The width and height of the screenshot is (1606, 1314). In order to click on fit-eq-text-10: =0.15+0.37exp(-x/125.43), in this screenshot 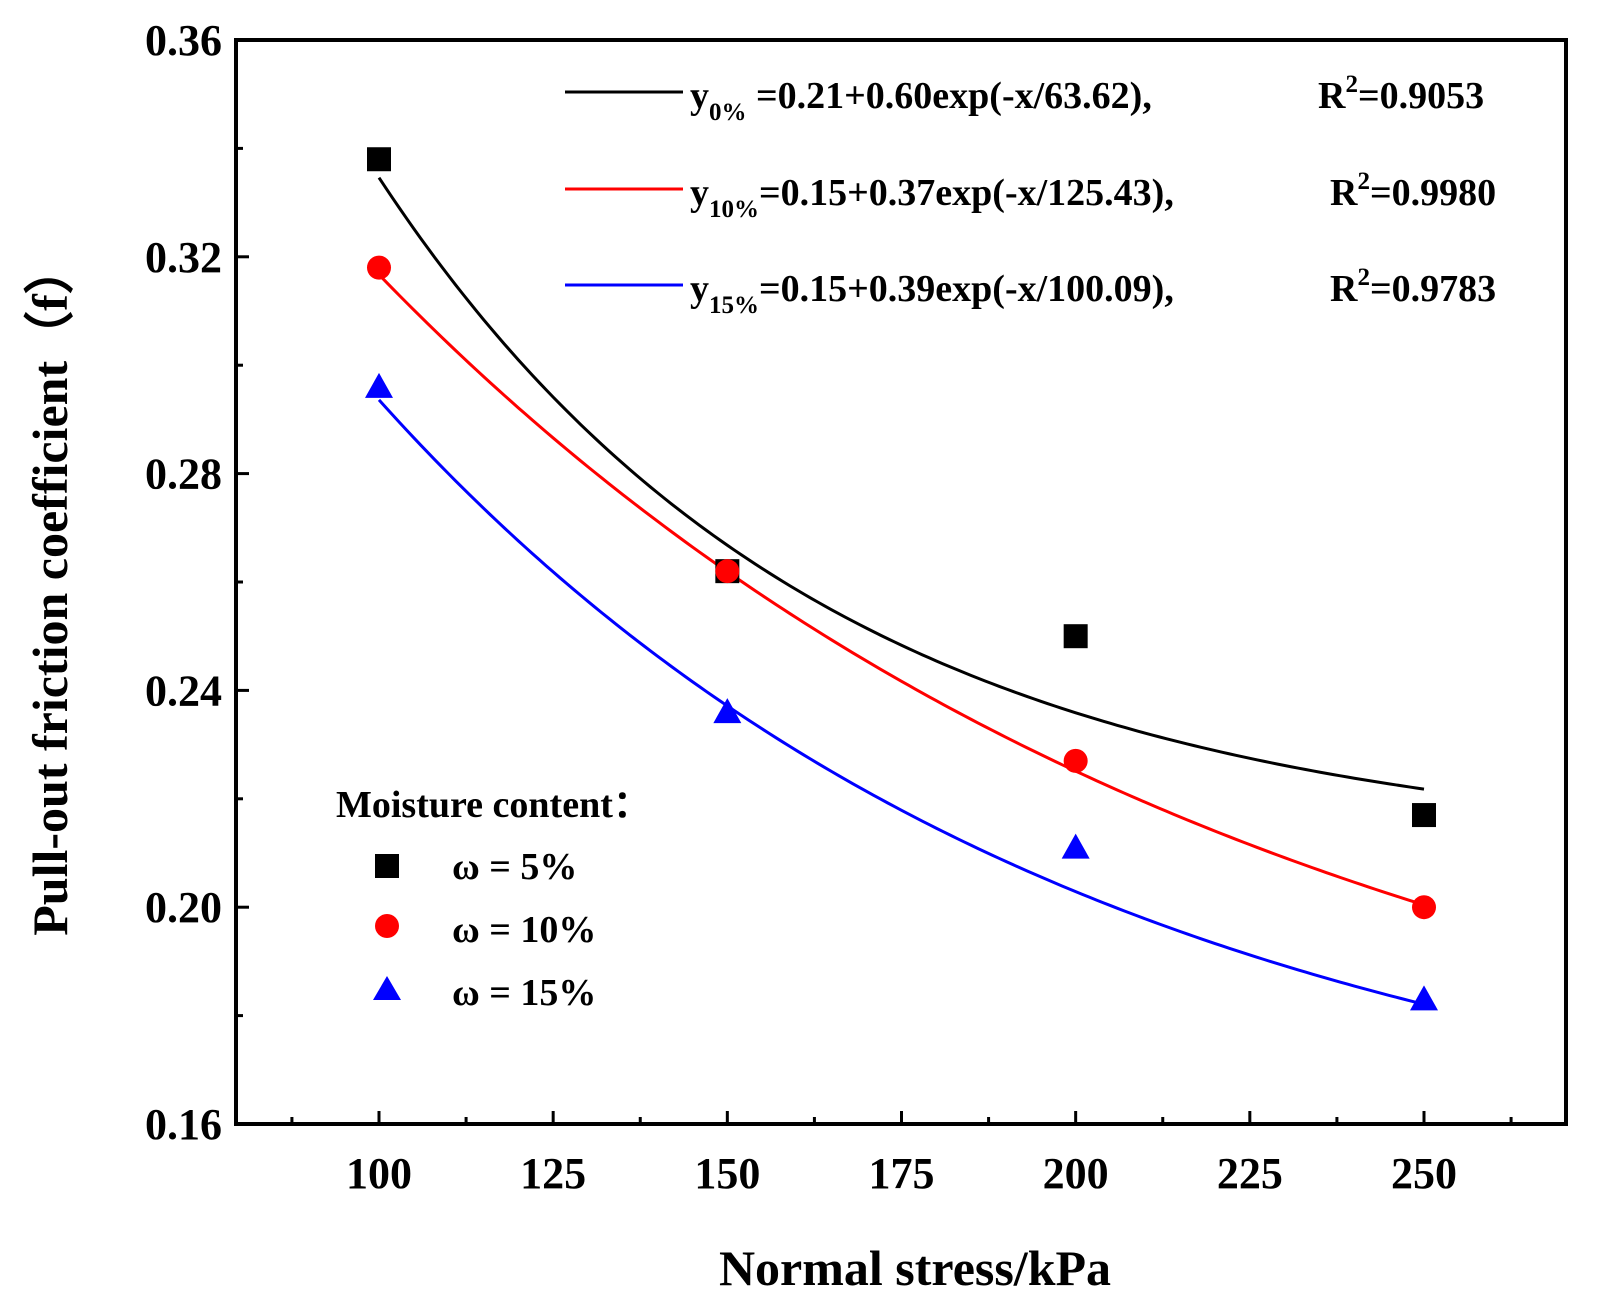, I will do `click(966, 193)`.